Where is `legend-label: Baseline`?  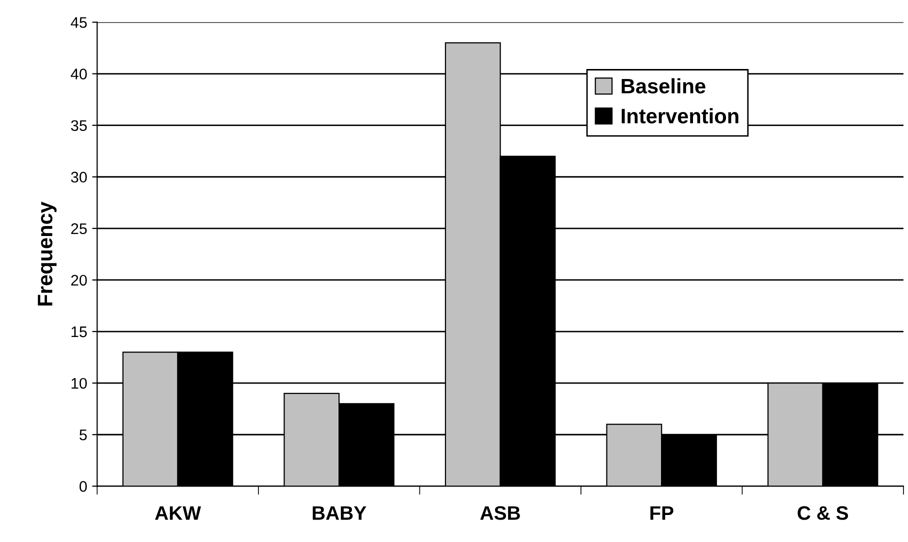 legend-label: Baseline is located at coordinates (664, 86).